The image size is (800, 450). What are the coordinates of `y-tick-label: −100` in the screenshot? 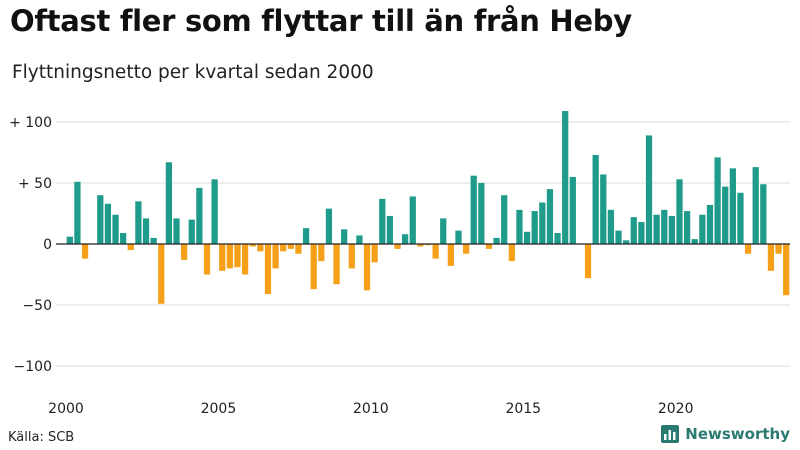 It's located at (33, 367).